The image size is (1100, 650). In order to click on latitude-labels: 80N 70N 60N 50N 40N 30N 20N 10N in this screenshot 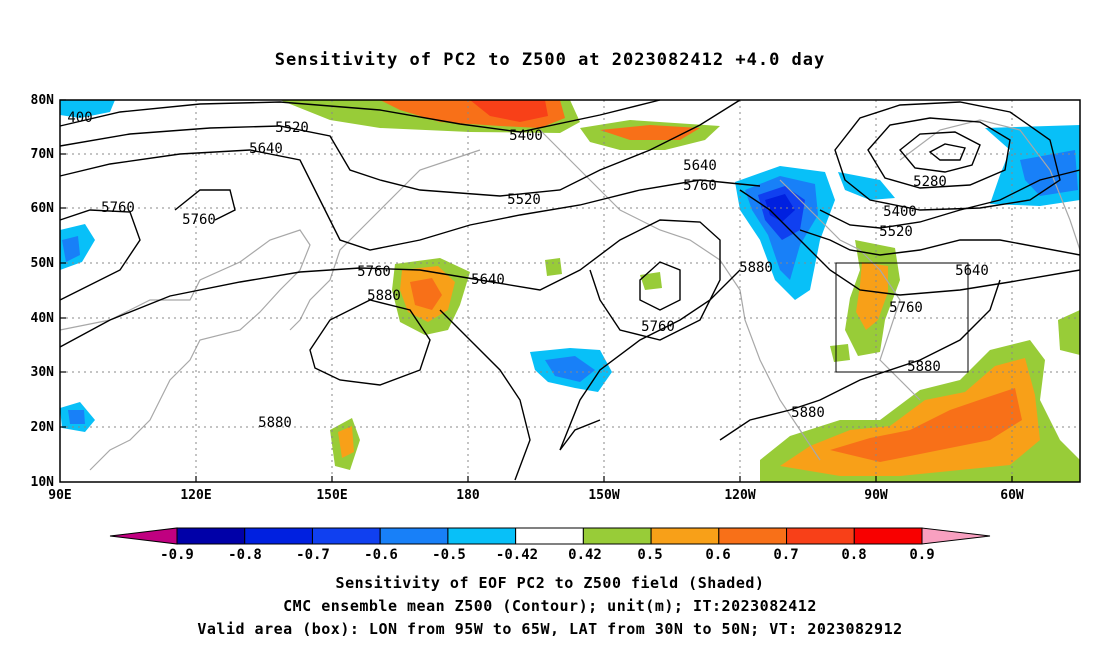, I will do `click(43, 291)`.